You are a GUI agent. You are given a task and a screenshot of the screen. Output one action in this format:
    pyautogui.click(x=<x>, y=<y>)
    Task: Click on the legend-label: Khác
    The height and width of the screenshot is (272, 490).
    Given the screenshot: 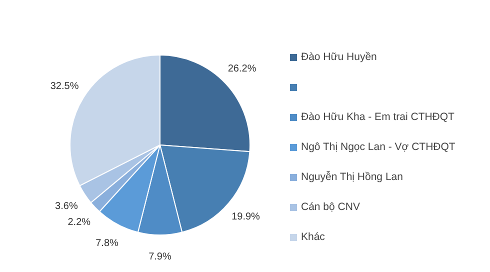 What is the action you would take?
    pyautogui.click(x=313, y=237)
    